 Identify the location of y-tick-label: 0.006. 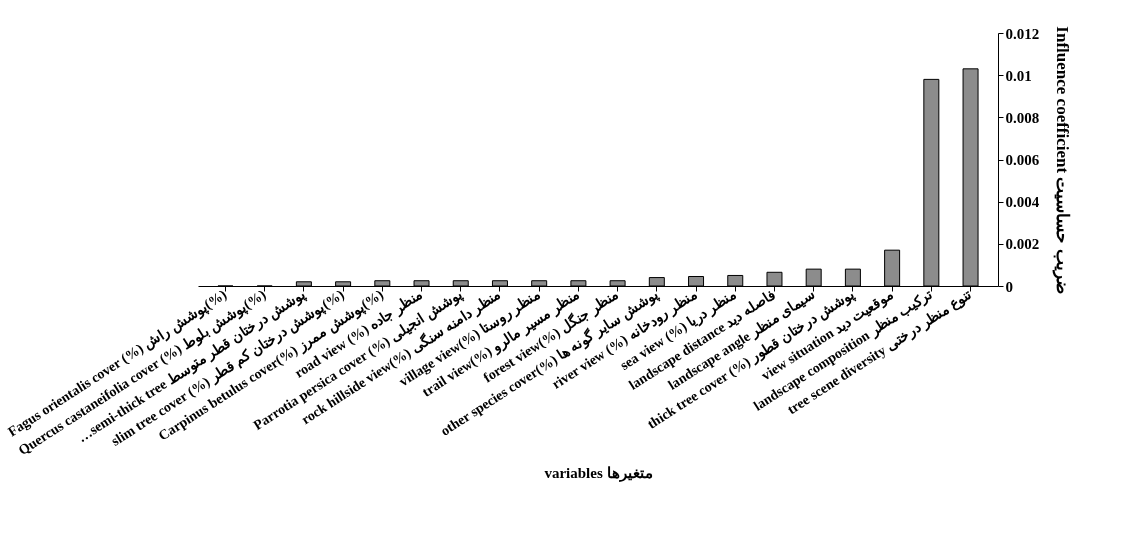
(1022, 160).